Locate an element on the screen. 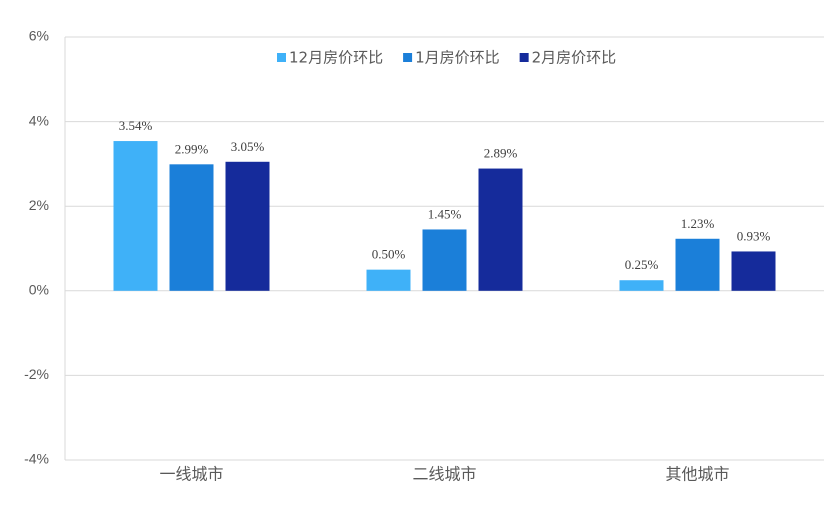 This screenshot has width=830, height=518. y-tick-label: -4% is located at coordinates (36, 459).